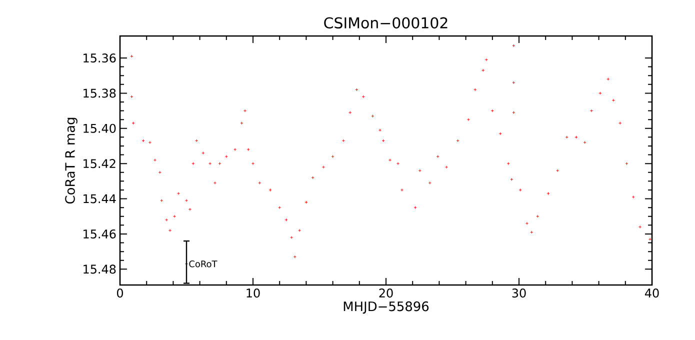 This screenshot has height=340, width=695. What do you see at coordinates (203, 264) in the screenshot?
I see `series-label: CoRoT` at bounding box center [203, 264].